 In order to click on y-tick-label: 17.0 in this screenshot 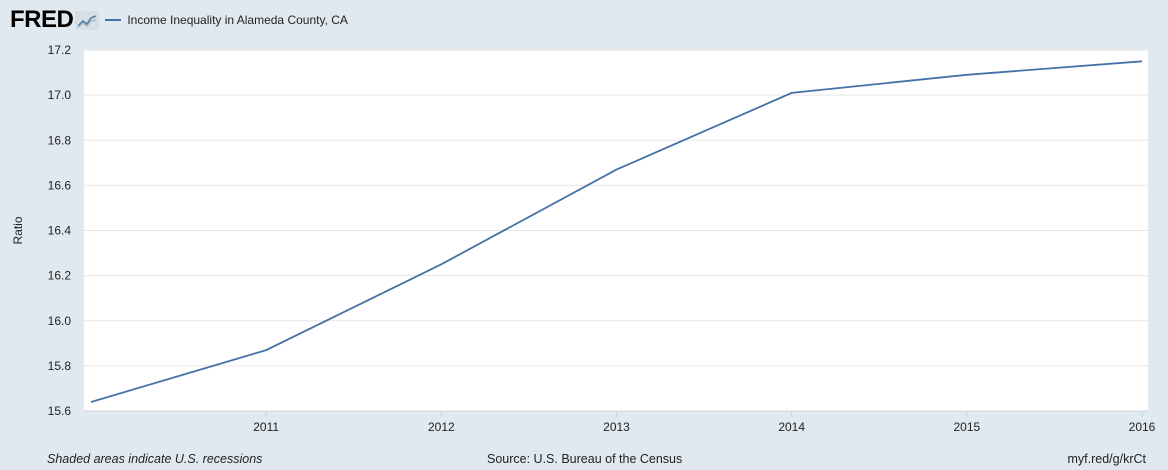, I will do `click(60, 95)`.